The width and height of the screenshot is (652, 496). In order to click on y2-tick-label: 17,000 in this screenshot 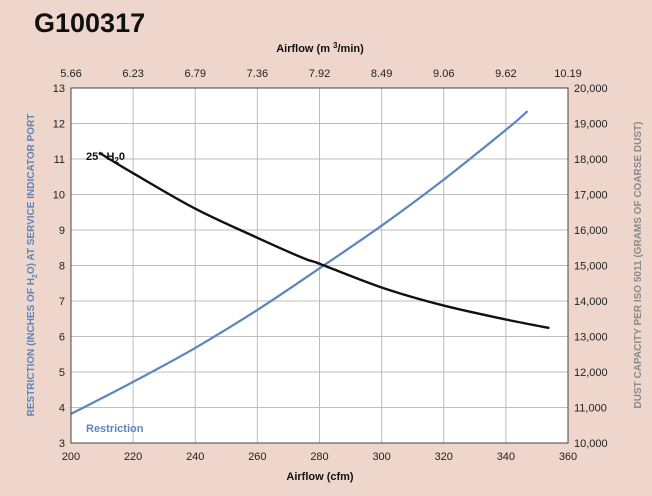, I will do `click(591, 196)`.